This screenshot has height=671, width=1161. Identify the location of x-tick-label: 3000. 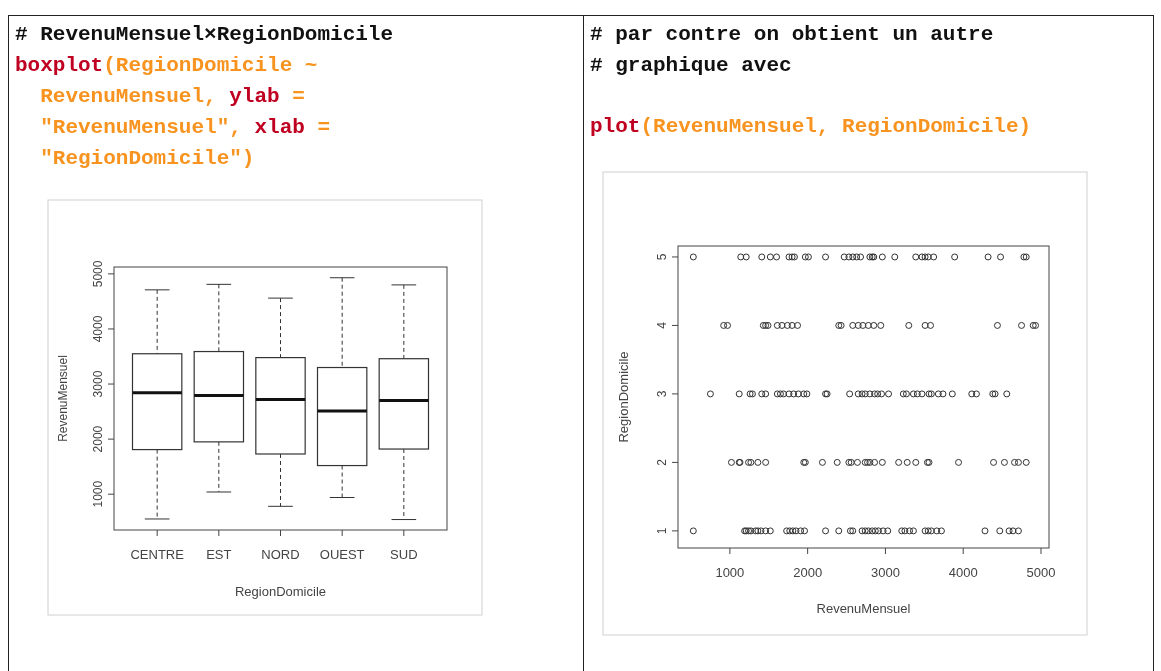
(885, 572).